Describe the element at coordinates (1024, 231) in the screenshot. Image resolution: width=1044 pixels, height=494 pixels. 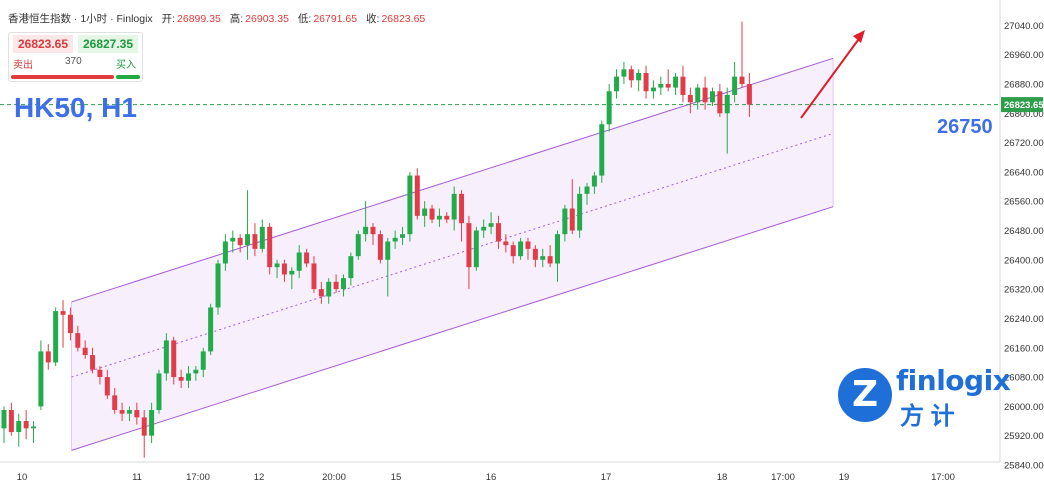
I see `y-tick-label: 26480.00` at that location.